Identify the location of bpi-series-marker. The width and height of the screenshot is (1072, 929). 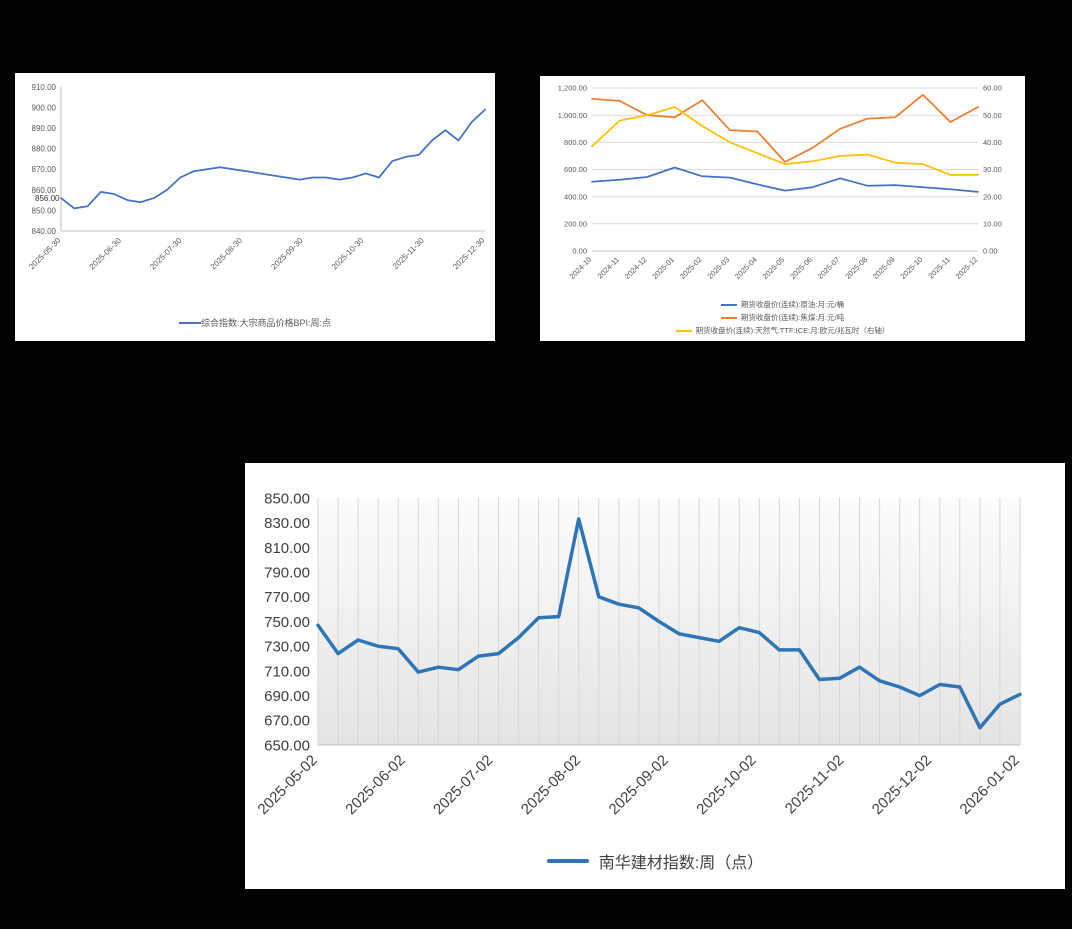
(189, 322).